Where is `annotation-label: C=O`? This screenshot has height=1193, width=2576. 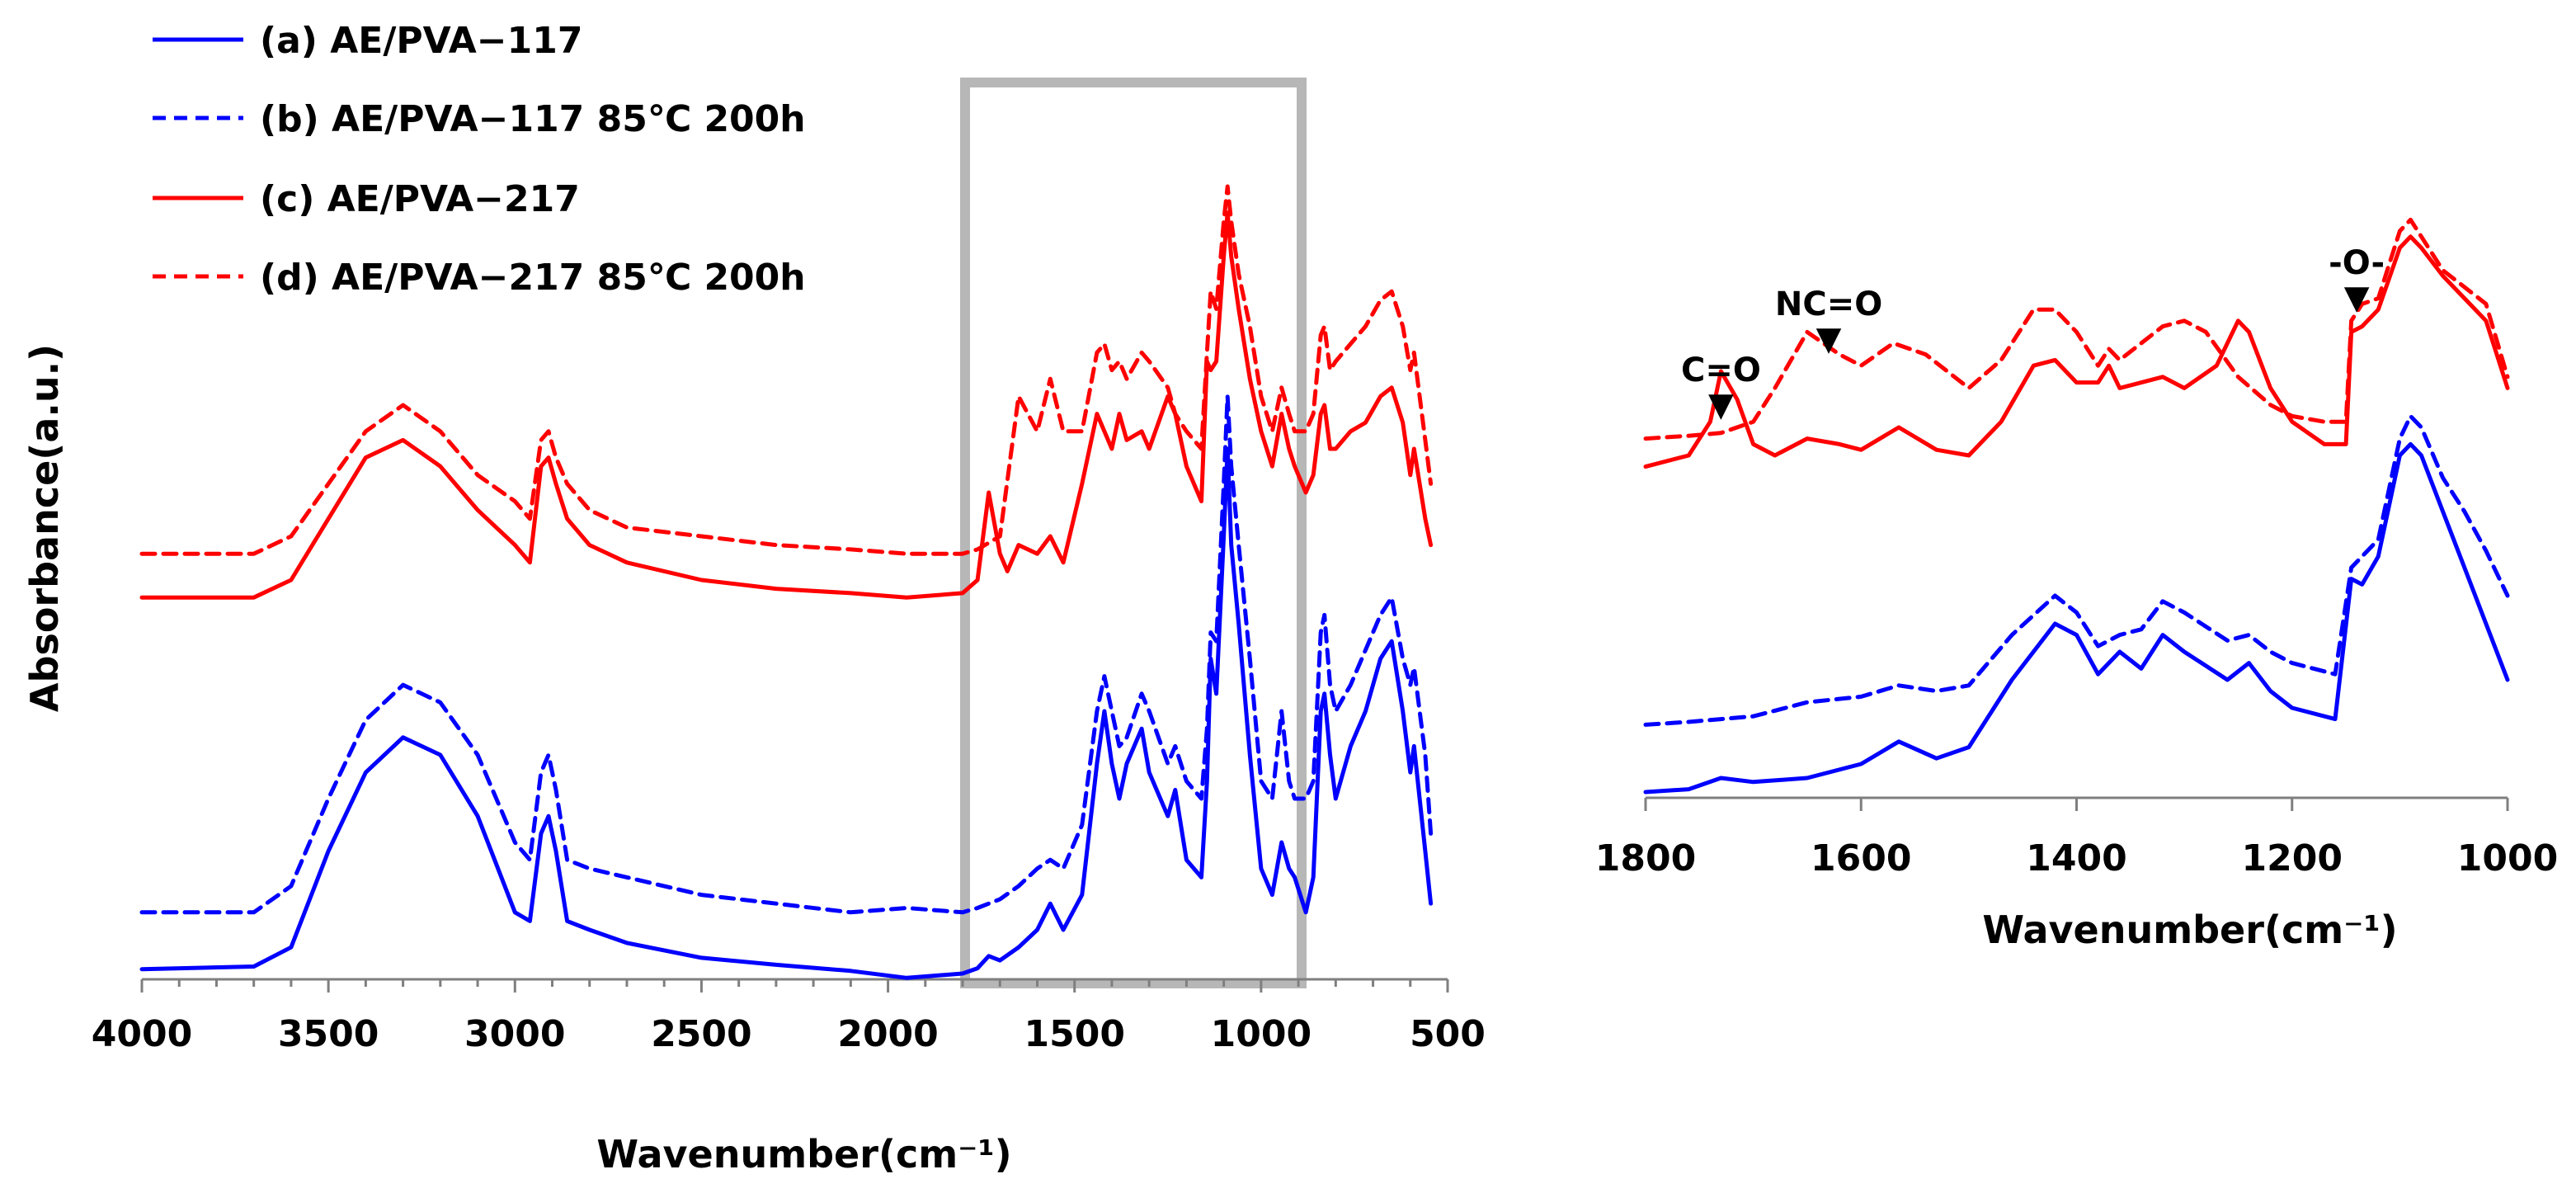 annotation-label: C=O is located at coordinates (1721, 370).